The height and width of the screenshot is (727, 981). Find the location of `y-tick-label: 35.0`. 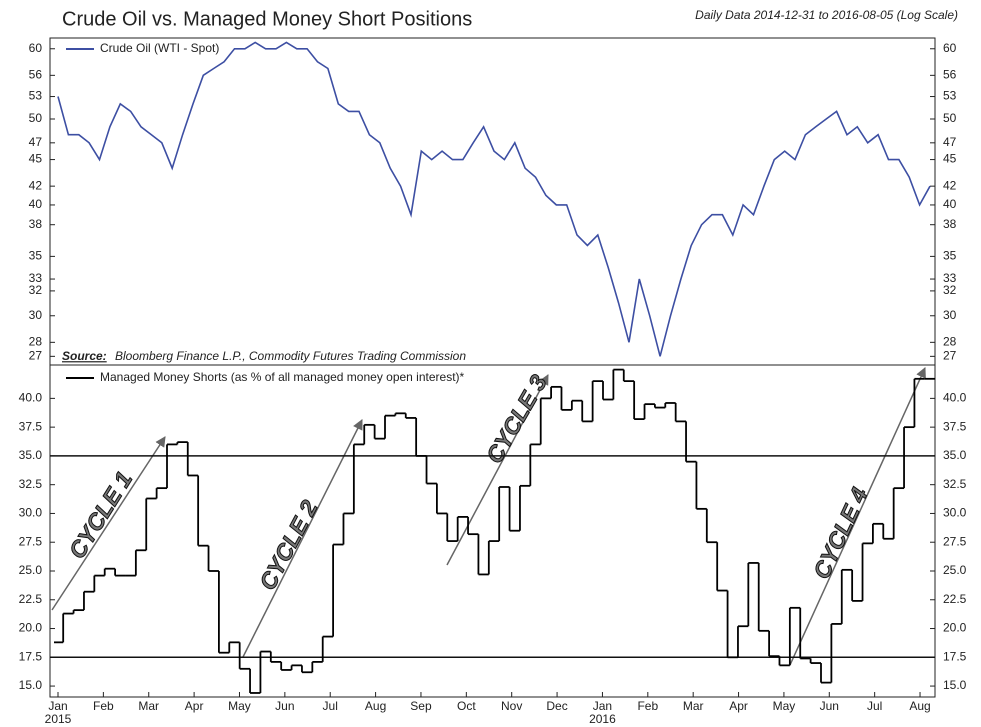

y-tick-label: 35.0 is located at coordinates (31, 455).